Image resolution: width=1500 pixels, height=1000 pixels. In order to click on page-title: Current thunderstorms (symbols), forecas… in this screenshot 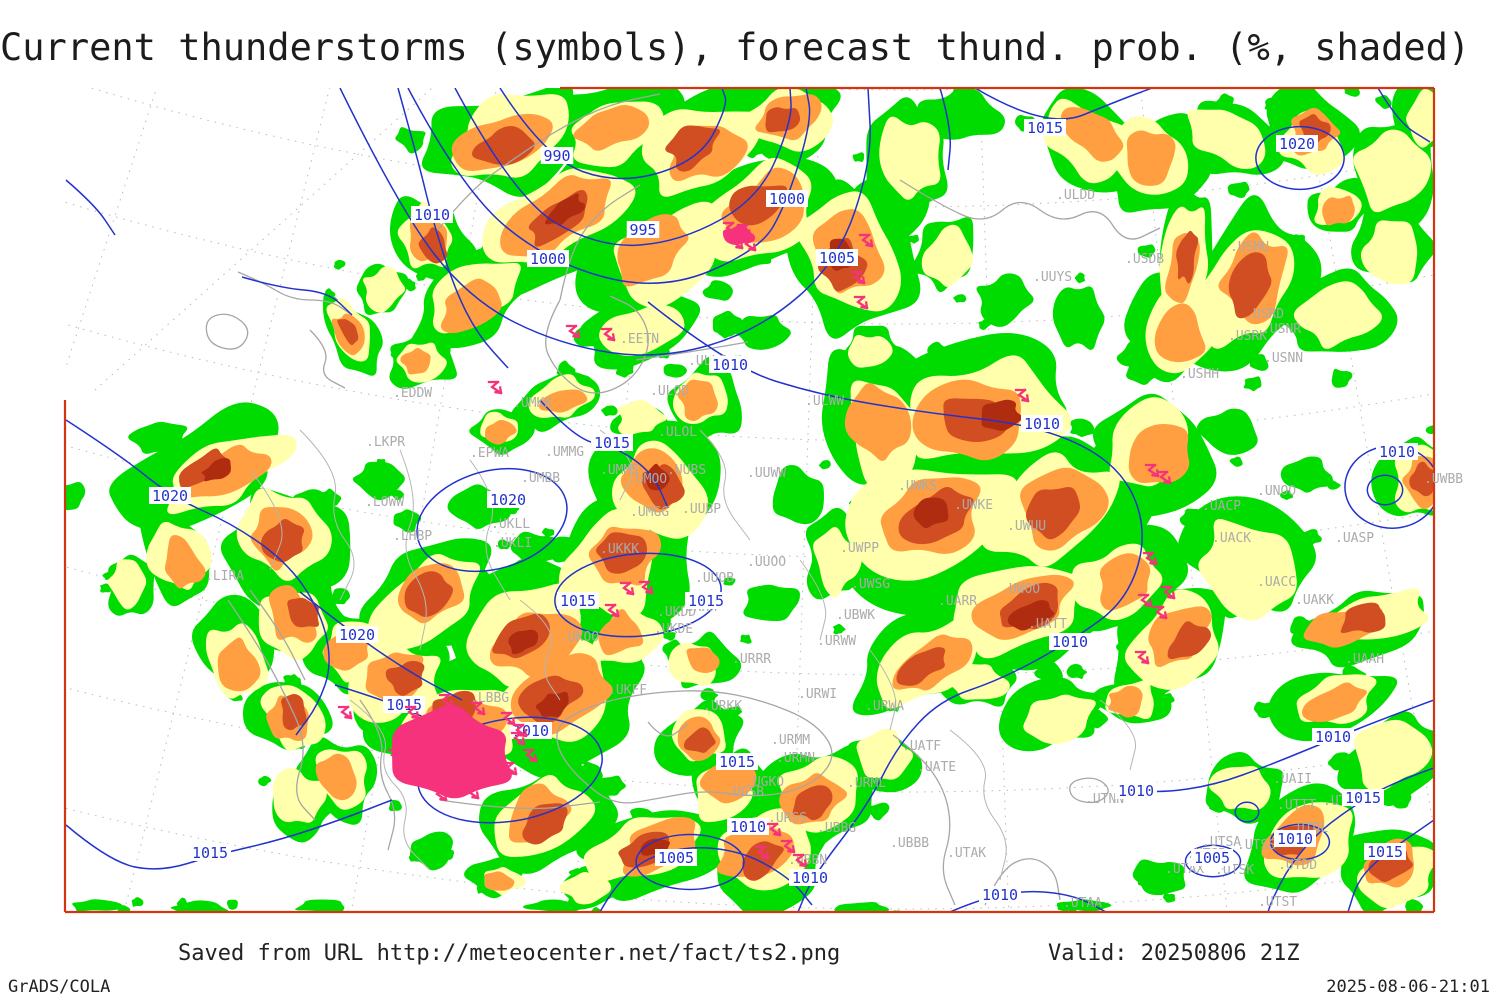, I will do `click(735, 47)`.